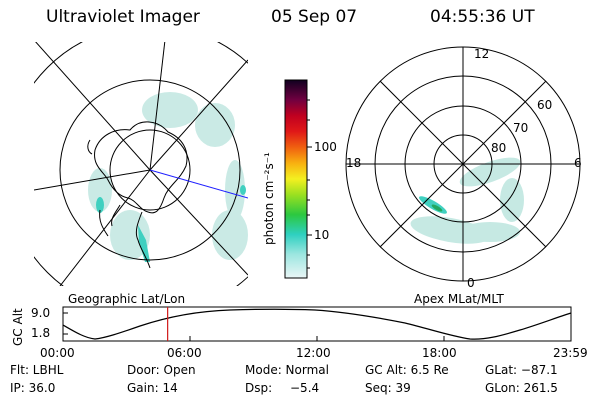 The width and height of the screenshot is (600, 400). I want to click on mlt-label-0: 0, so click(471, 283).